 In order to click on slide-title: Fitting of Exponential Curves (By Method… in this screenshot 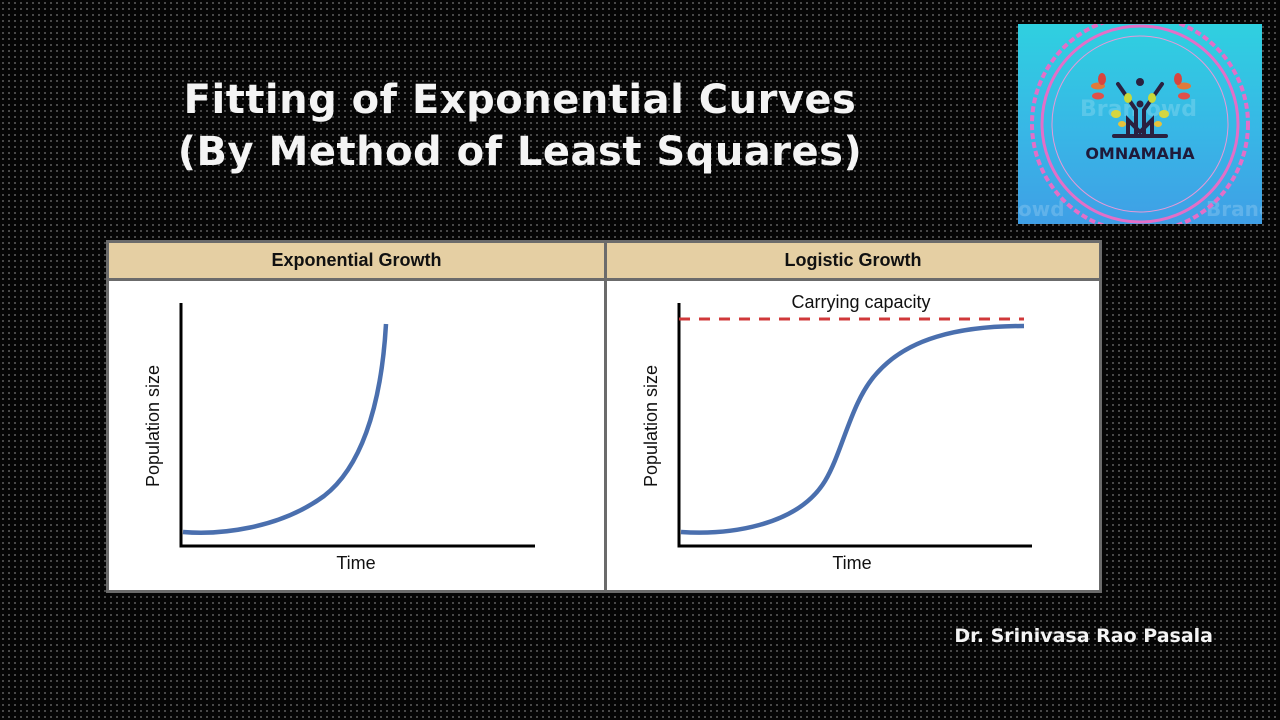, I will do `click(520, 126)`.